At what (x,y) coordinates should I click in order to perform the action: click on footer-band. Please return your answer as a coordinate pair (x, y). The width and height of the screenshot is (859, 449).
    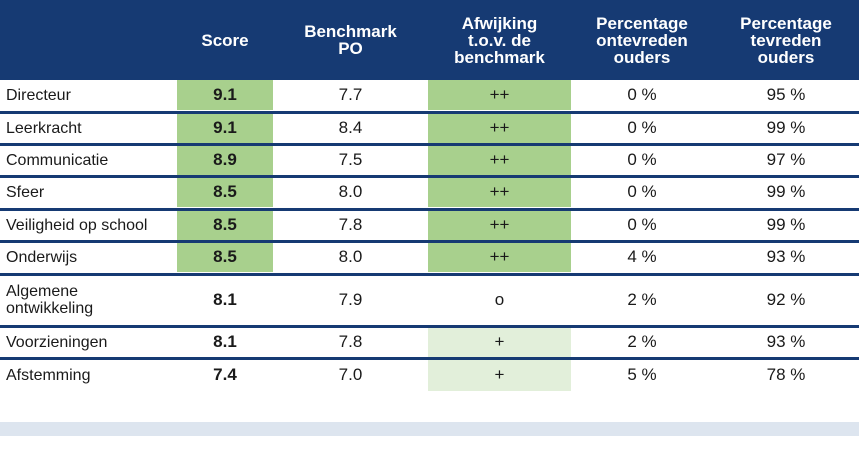
    Looking at the image, I should click on (429, 429).